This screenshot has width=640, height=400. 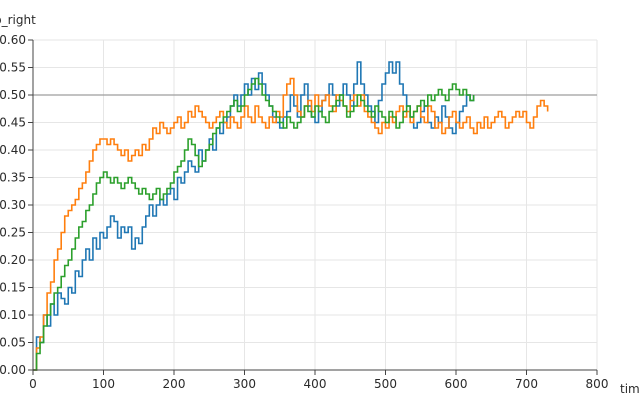 I want to click on y-tick-label: 0.50, so click(x=13, y=95).